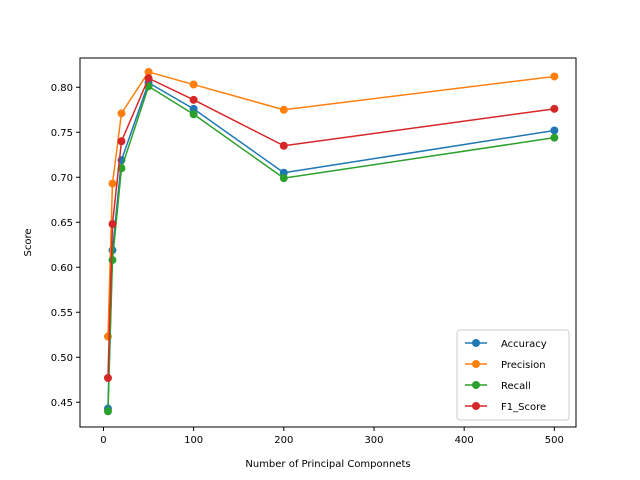 This screenshot has width=640, height=480. What do you see at coordinates (62, 133) in the screenshot?
I see `y-tick-label: 0.75` at bounding box center [62, 133].